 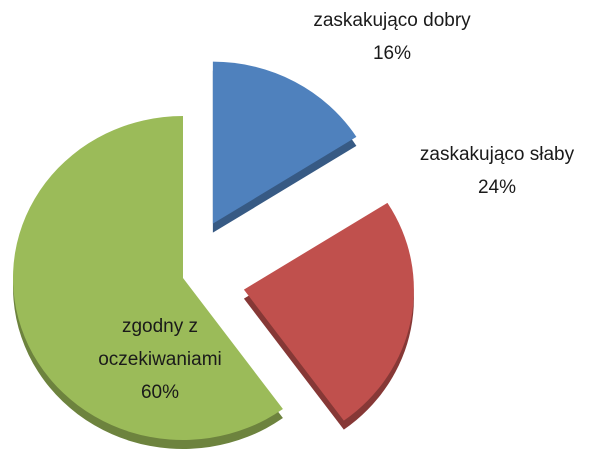 What do you see at coordinates (497, 187) in the screenshot?
I see `value-label: 24%` at bounding box center [497, 187].